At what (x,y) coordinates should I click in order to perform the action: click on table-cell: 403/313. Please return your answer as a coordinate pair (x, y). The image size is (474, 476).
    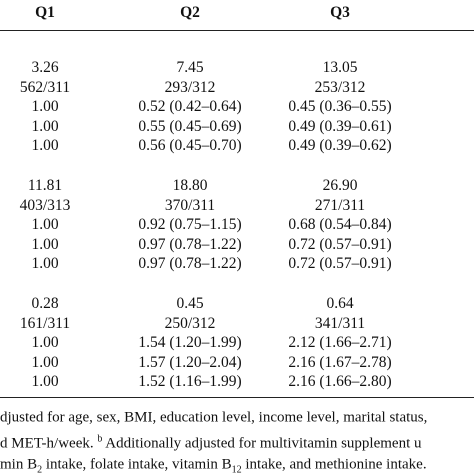
    Looking at the image, I should click on (45, 205).